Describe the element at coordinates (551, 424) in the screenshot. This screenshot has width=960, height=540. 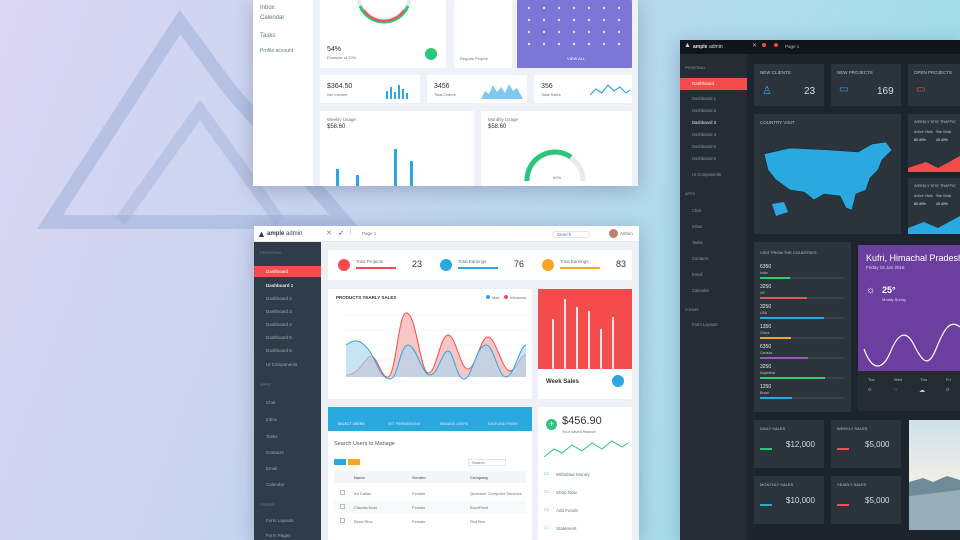
I see `add-icon: +` at that location.